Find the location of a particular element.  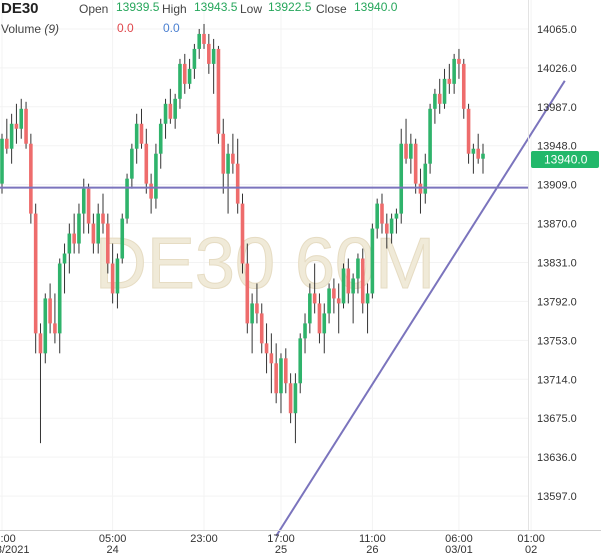

volume-value-up: 0.0 is located at coordinates (125, 28).